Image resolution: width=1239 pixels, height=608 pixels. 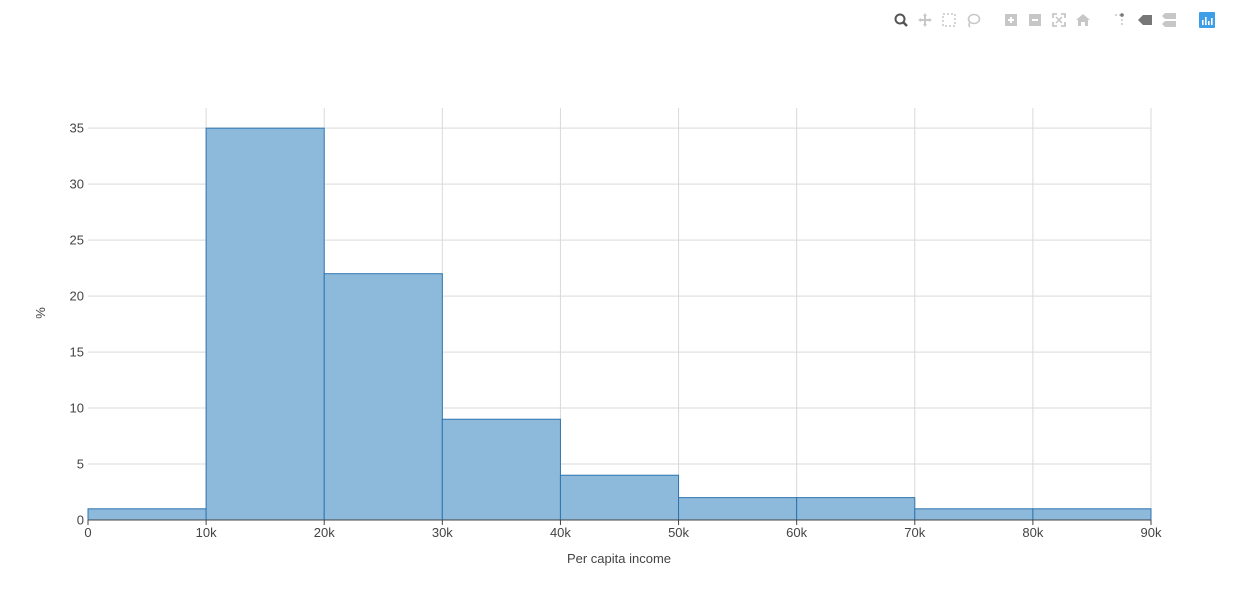 I want to click on x-tick-label: 60k, so click(x=796, y=532).